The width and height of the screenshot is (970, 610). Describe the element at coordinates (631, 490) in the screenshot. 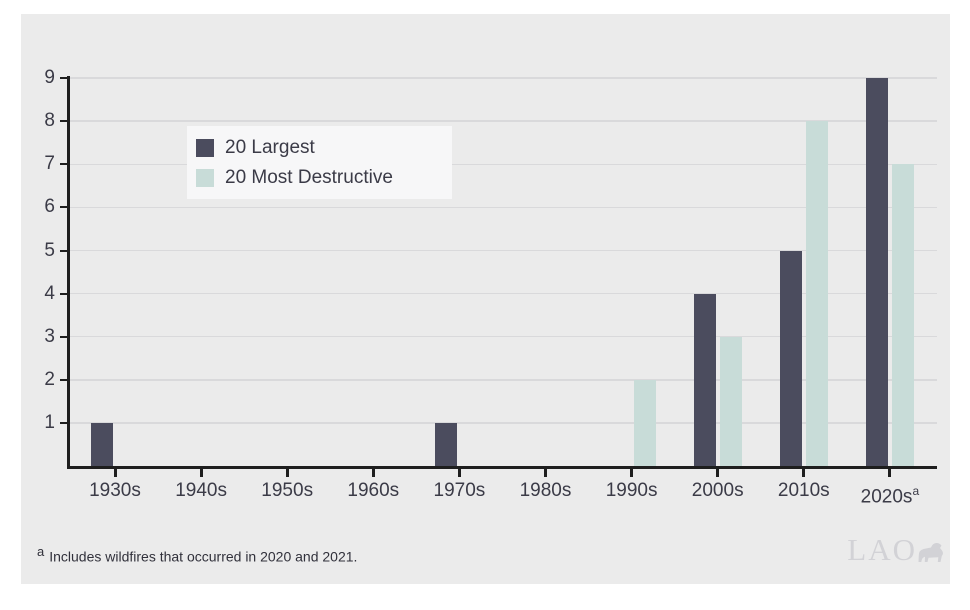

I see `x-tick-label-1990s: 1990s` at that location.